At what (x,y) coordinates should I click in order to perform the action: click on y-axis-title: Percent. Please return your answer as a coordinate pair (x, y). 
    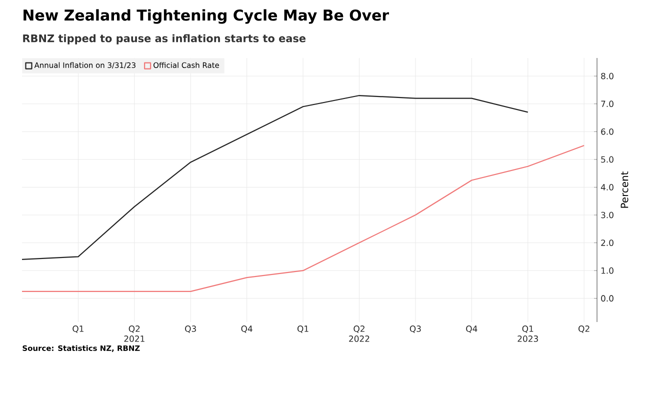
    Looking at the image, I should click on (624, 189).